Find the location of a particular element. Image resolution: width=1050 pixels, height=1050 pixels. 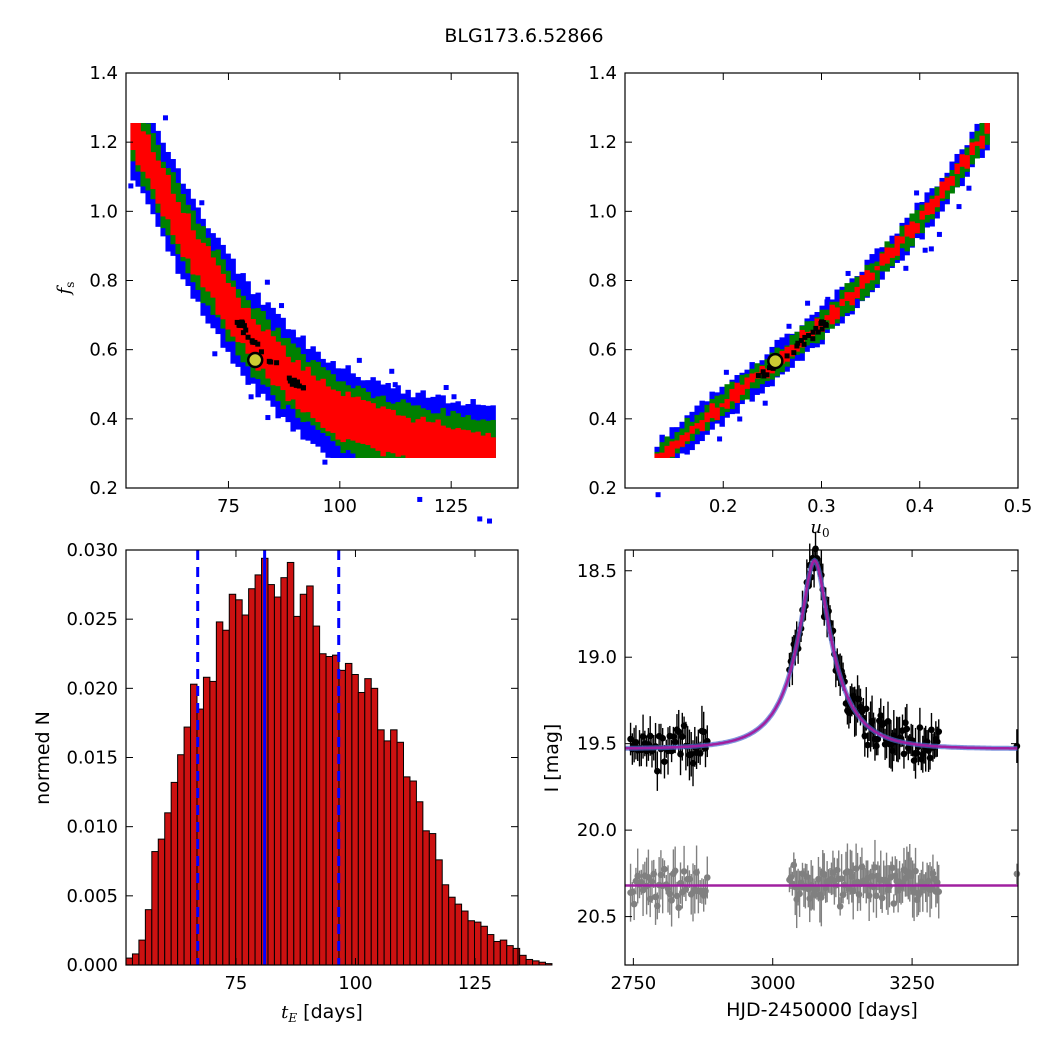

y-tick-label: 18.5 is located at coordinates (597, 571).